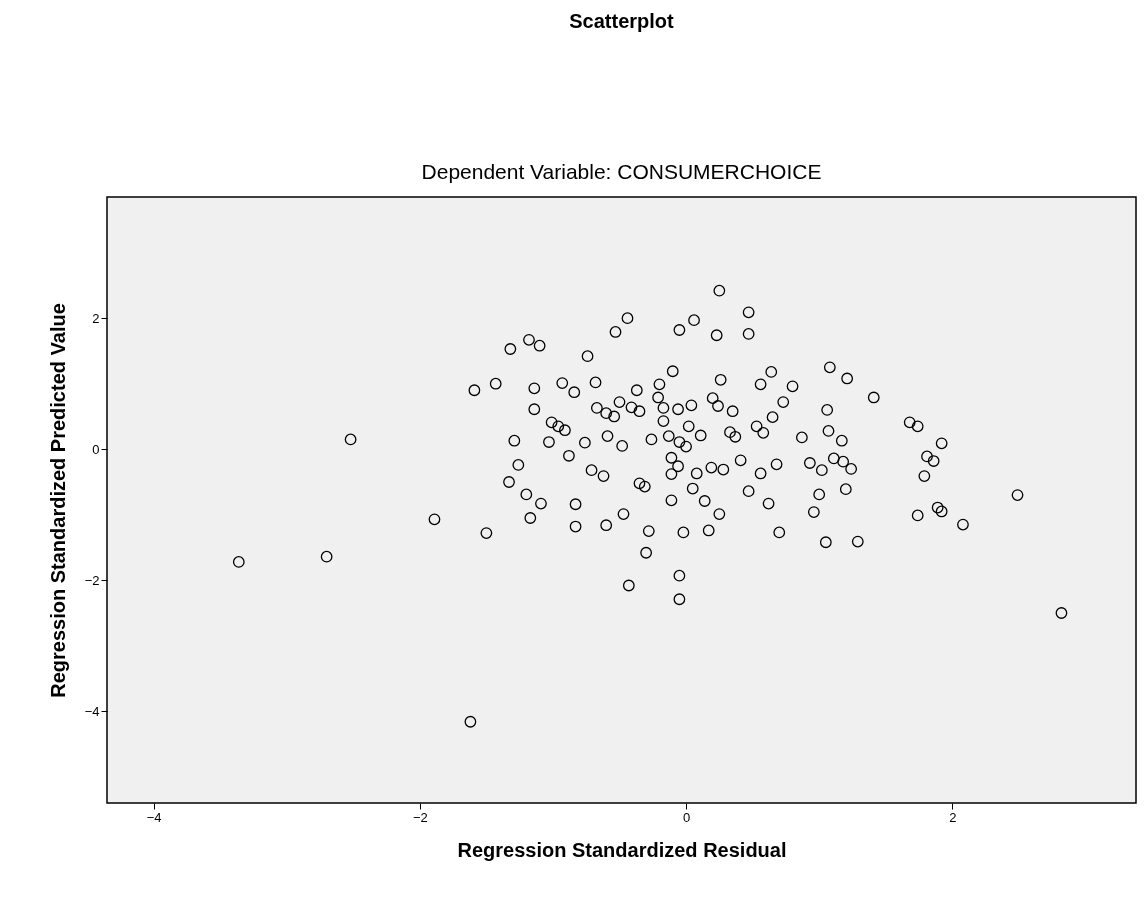 The width and height of the screenshot is (1144, 898). I want to click on y-tick-label: −2, so click(92, 580).